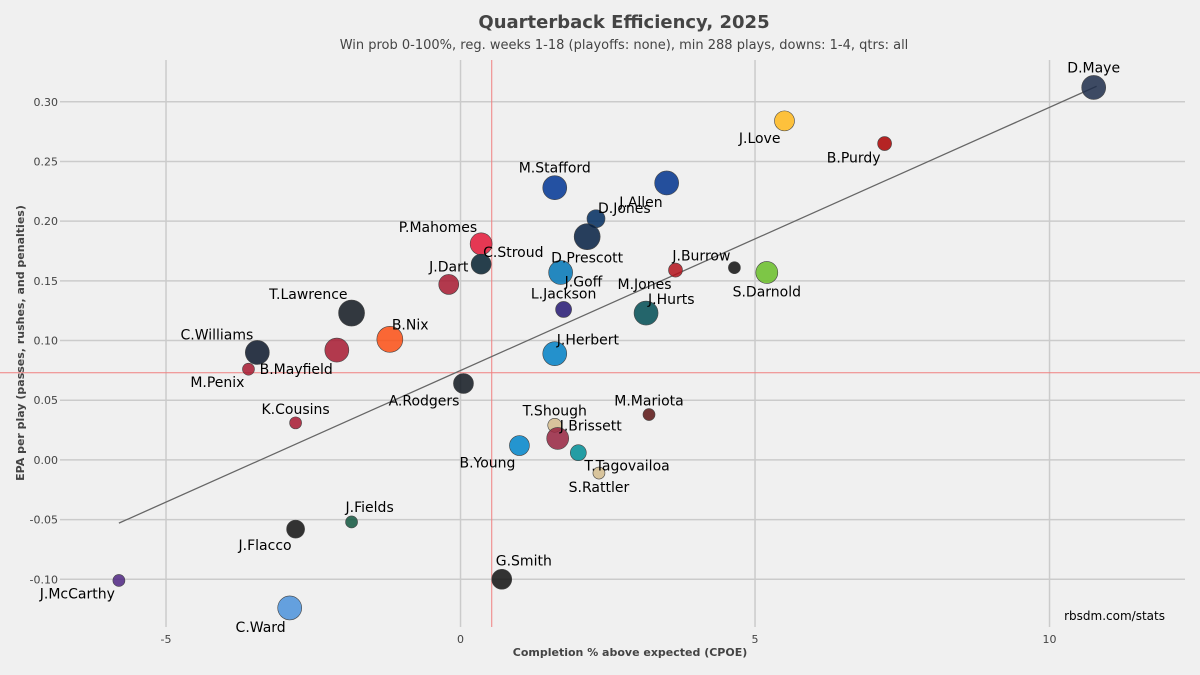 This screenshot has height=675, width=1200. What do you see at coordinates (261, 628) in the screenshot?
I see `point-label: C.Ward` at bounding box center [261, 628].